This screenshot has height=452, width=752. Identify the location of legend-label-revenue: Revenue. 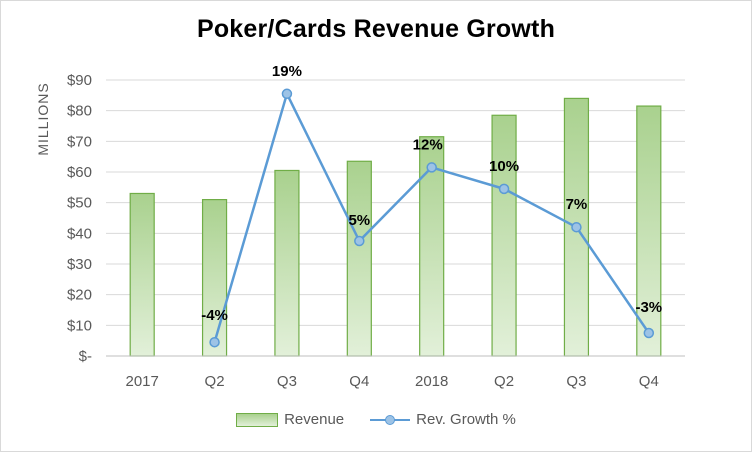
(314, 419).